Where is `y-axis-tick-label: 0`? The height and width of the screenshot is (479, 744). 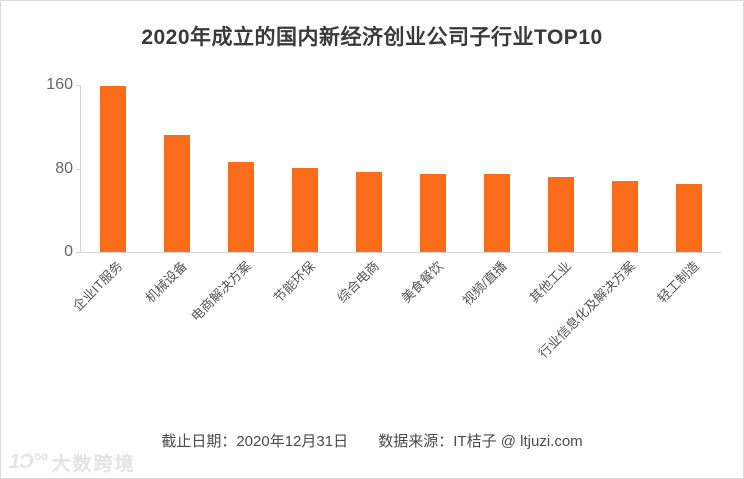
y-axis-tick-label: 0 is located at coordinates (68, 251).